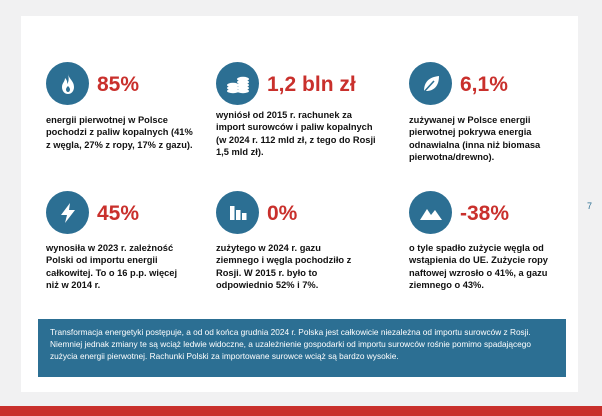  Describe the element at coordinates (118, 84) in the screenshot. I see `stat-value: 85%` at that location.